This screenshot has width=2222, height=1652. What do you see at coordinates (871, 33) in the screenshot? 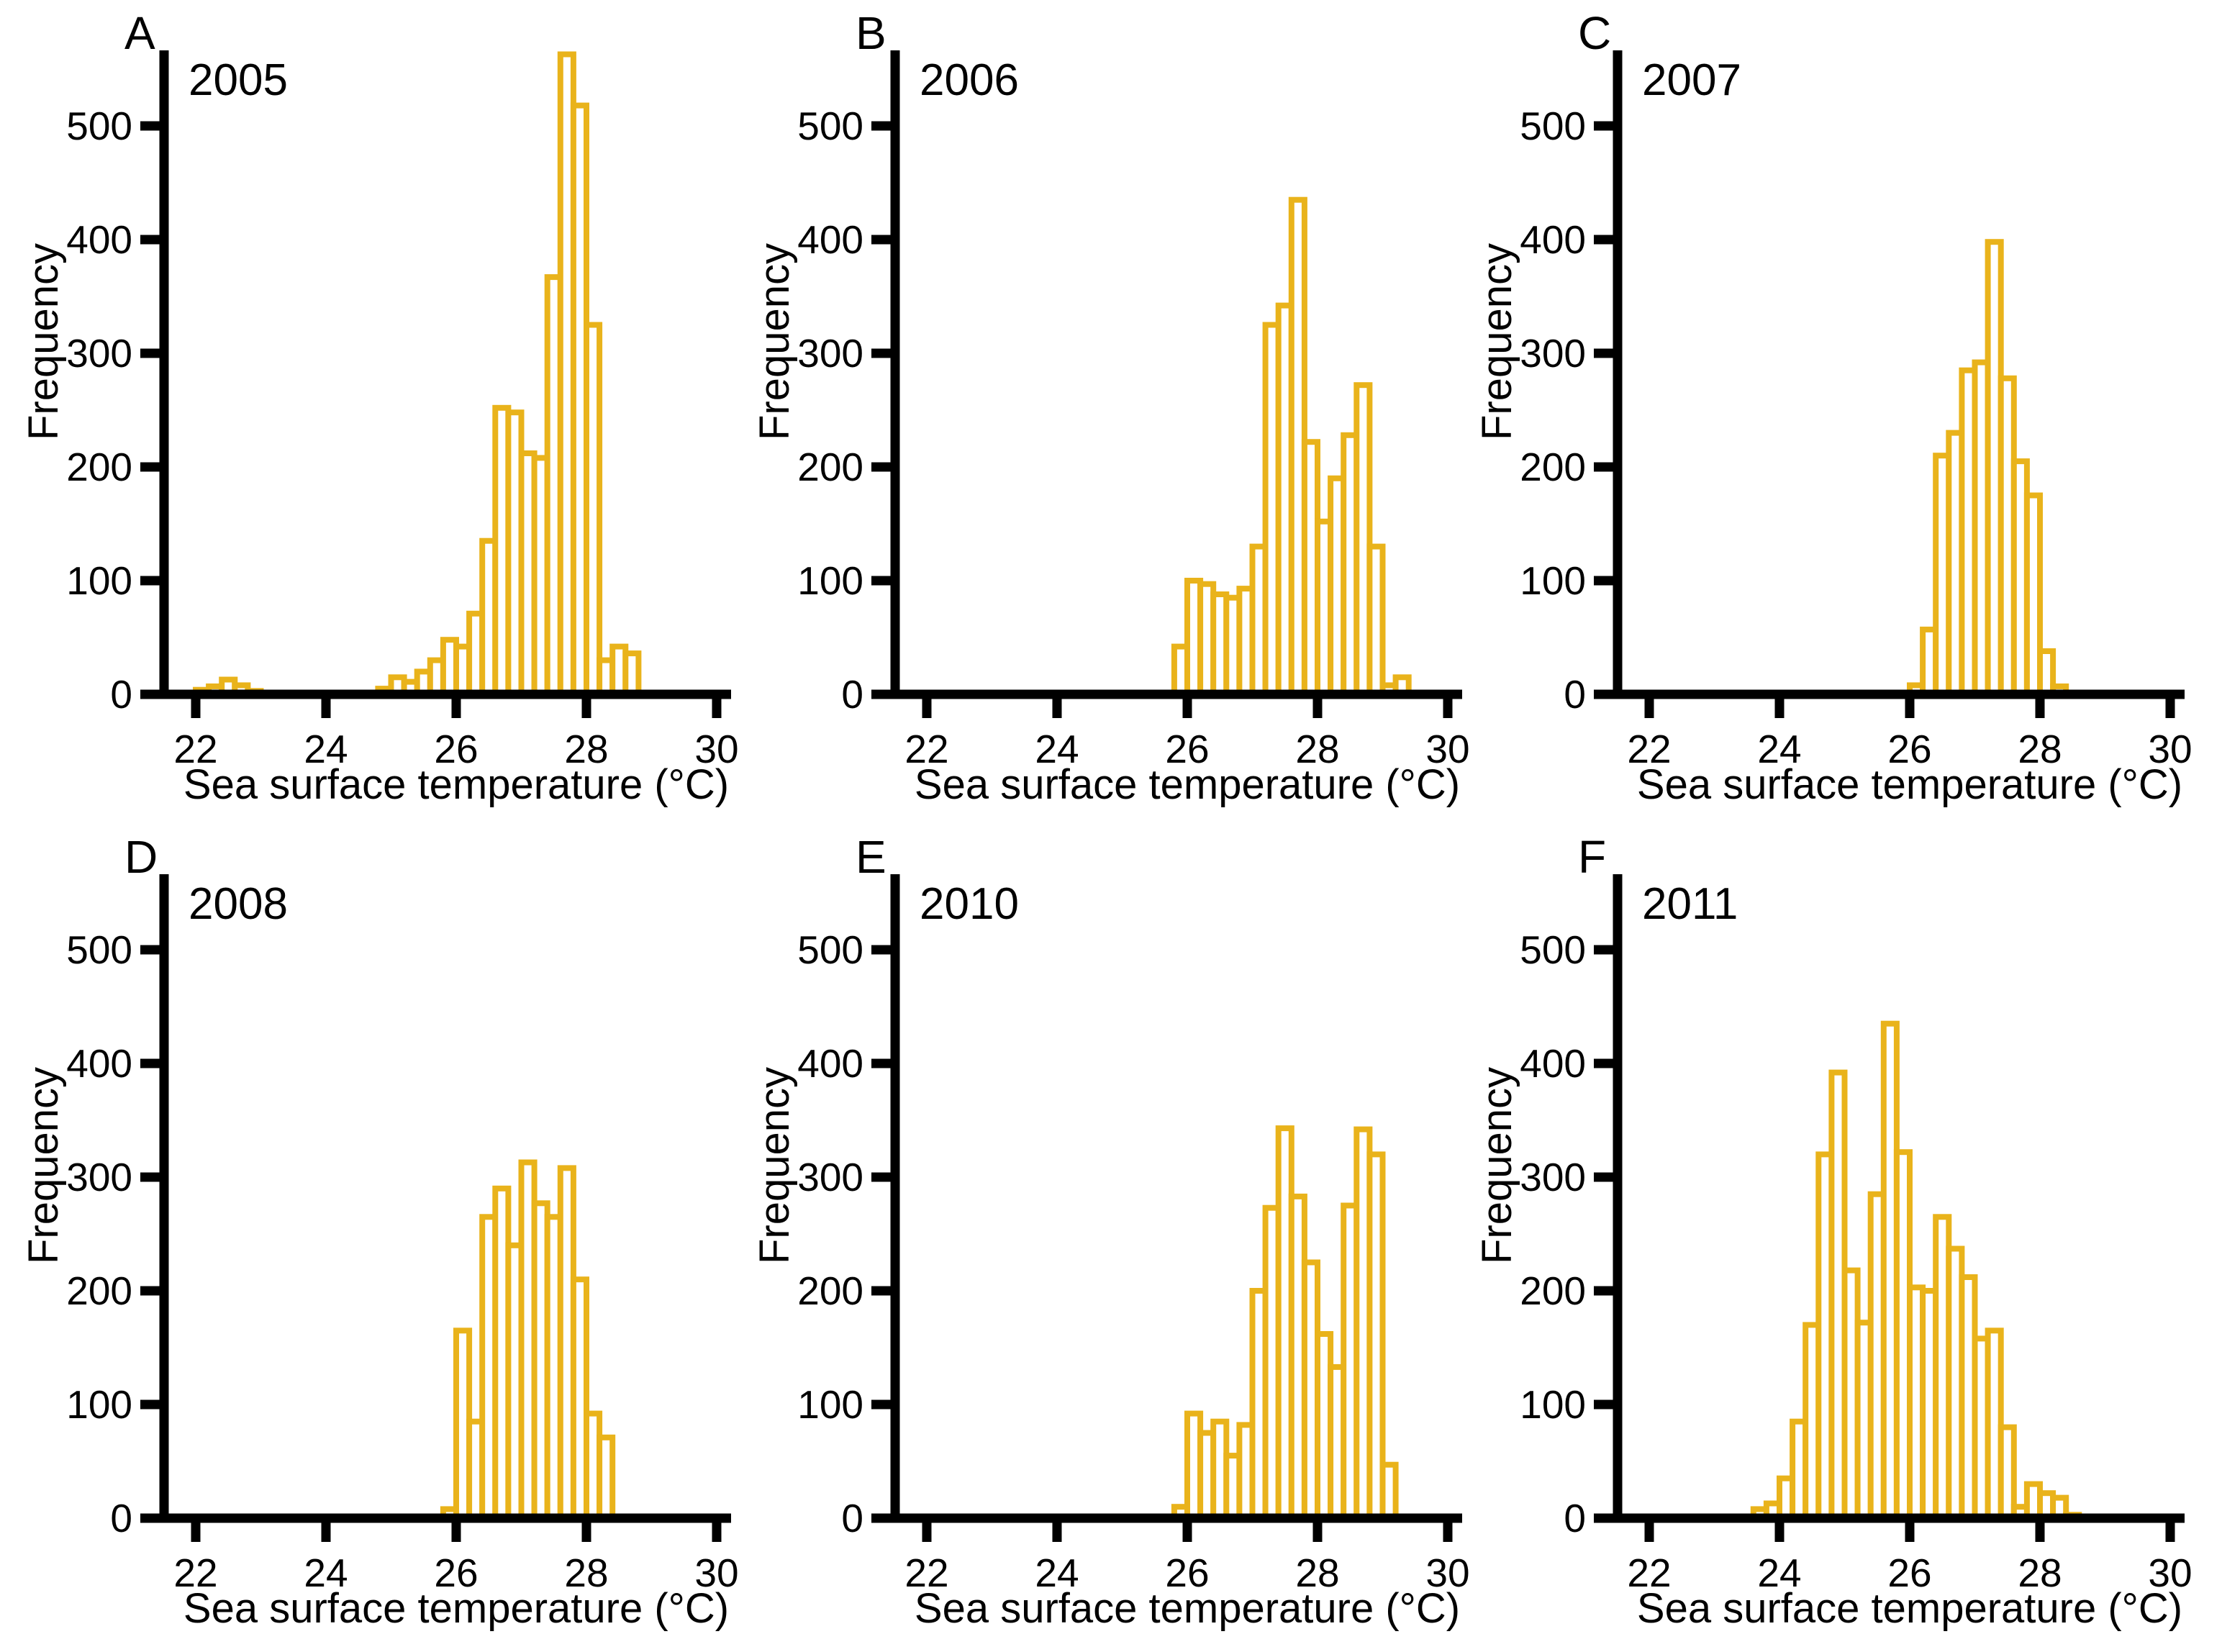
I see `panel-letter: B` at bounding box center [871, 33].